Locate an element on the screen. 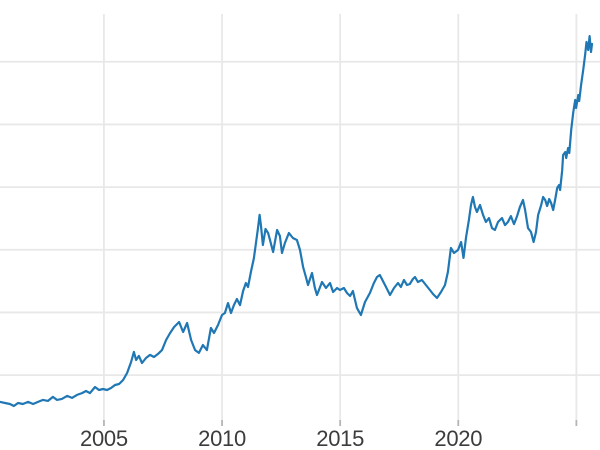 This screenshot has height=450, width=600. x-tick-label: 2020 is located at coordinates (458, 438).